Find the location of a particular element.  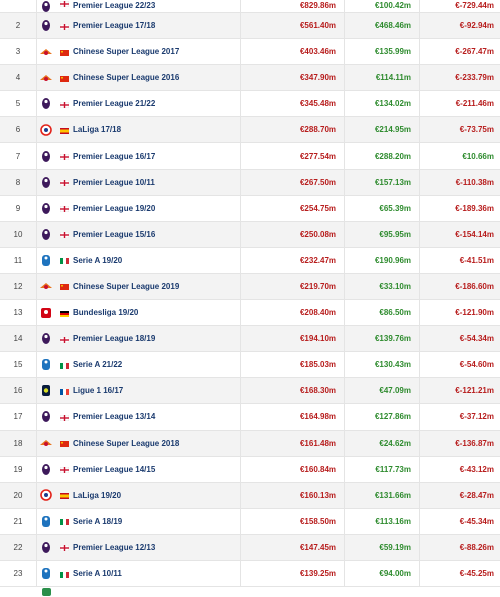

competition-link: Chinese Super League 2017 is located at coordinates (126, 52).